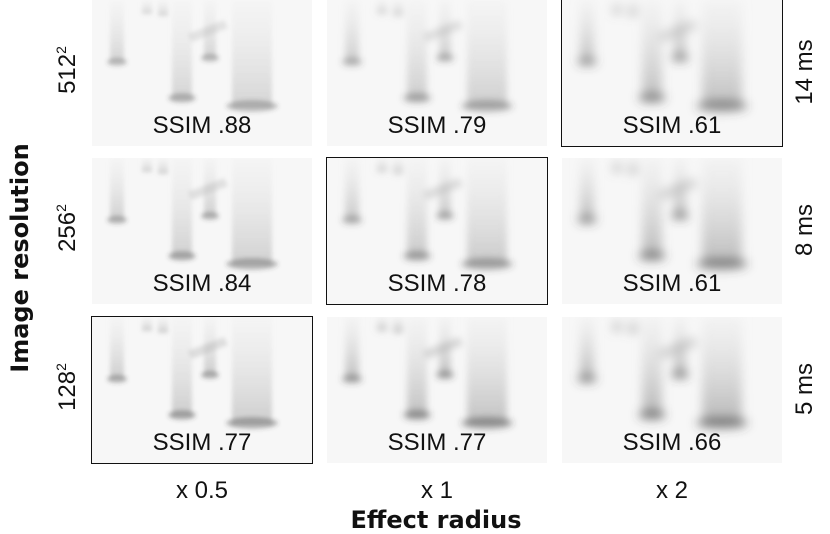  Describe the element at coordinates (202, 283) in the screenshot. I see `ssim-score: SSIM .84` at that location.